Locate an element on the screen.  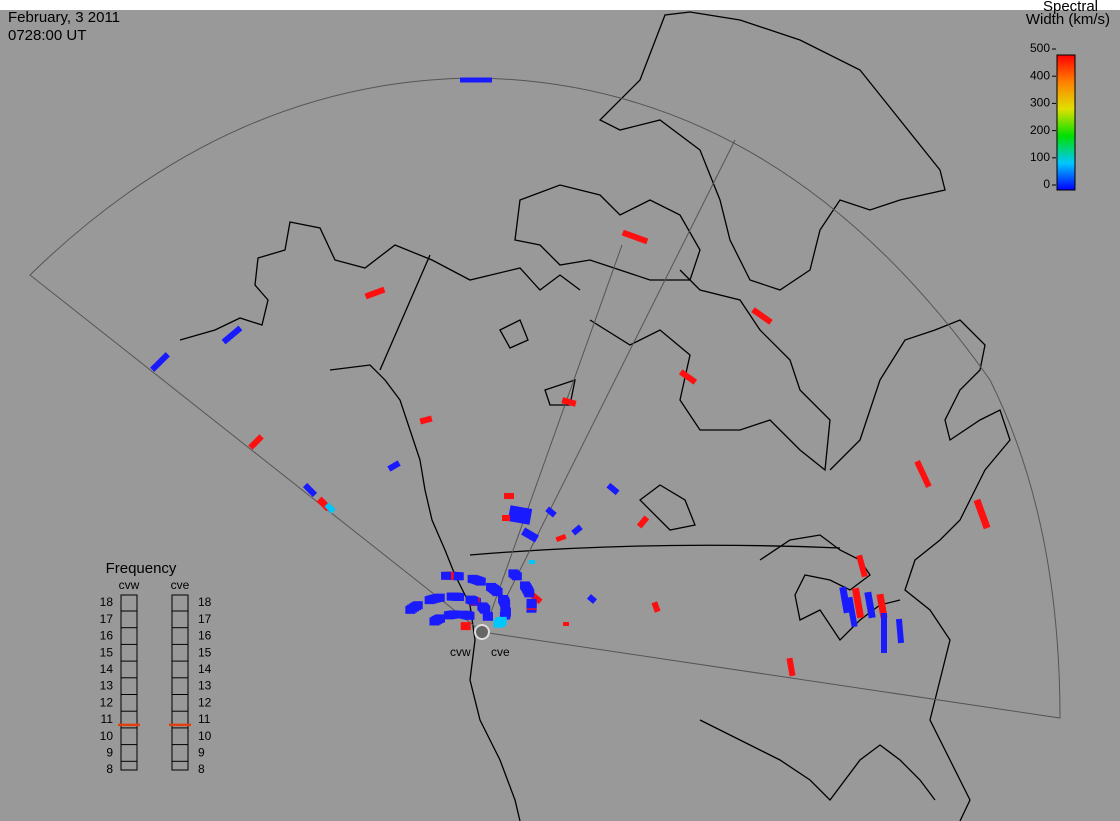
colorbar-tick-label: 300 is located at coordinates (1040, 103).